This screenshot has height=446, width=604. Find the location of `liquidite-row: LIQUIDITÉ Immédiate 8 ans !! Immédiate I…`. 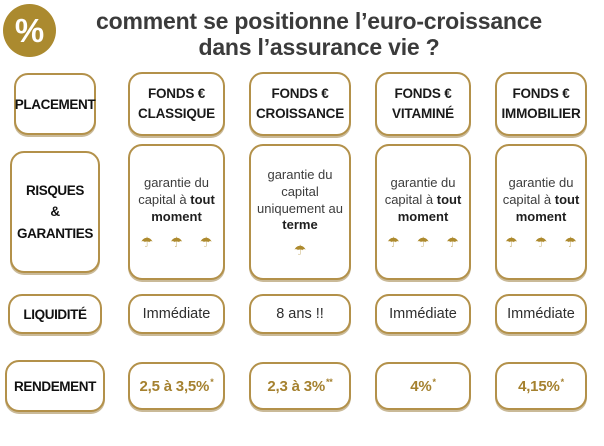

liquidite-row: LIQUIDITÉ Immédiate 8 ans !! Immédiate I… is located at coordinates (302, 314).